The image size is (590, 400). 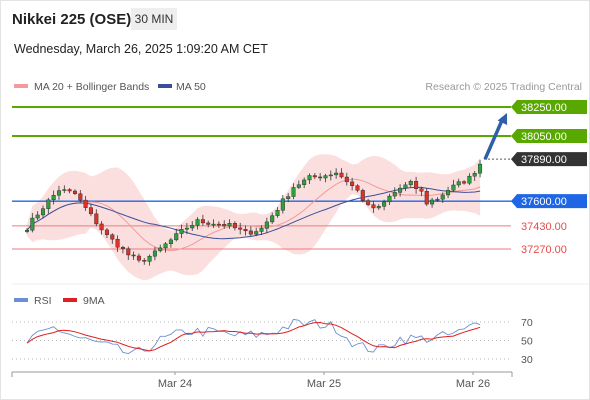 I want to click on chart-header: Nikkei 225 (OSE) 30 MIN, so click(x=295, y=19).